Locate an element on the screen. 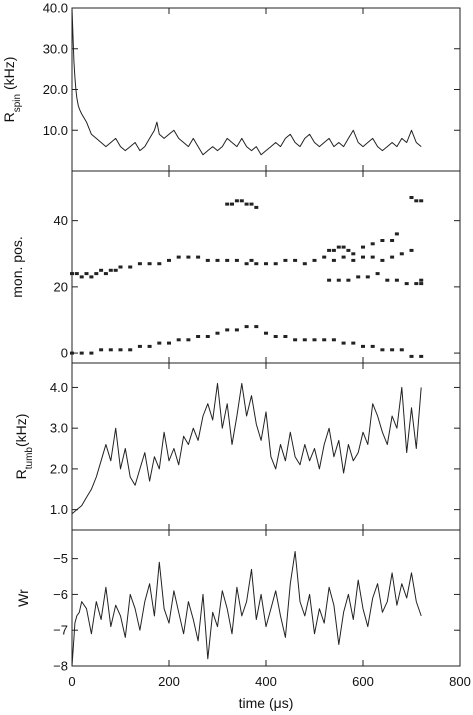 The image size is (473, 715). panel-rspin-ylabel: Rspin (kHz) is located at coordinates (12, 90).